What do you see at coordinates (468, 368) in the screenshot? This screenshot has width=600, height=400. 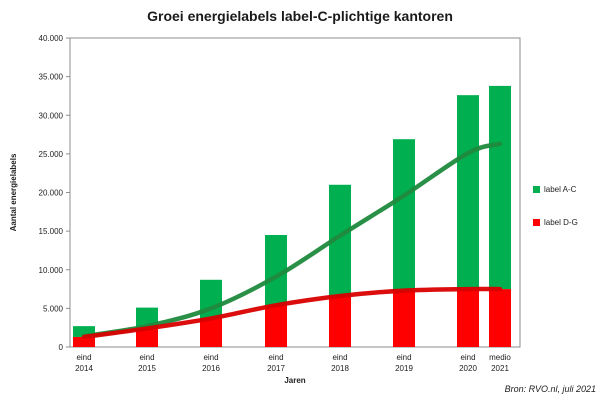 I see `x-tick-label: 2020` at bounding box center [468, 368].